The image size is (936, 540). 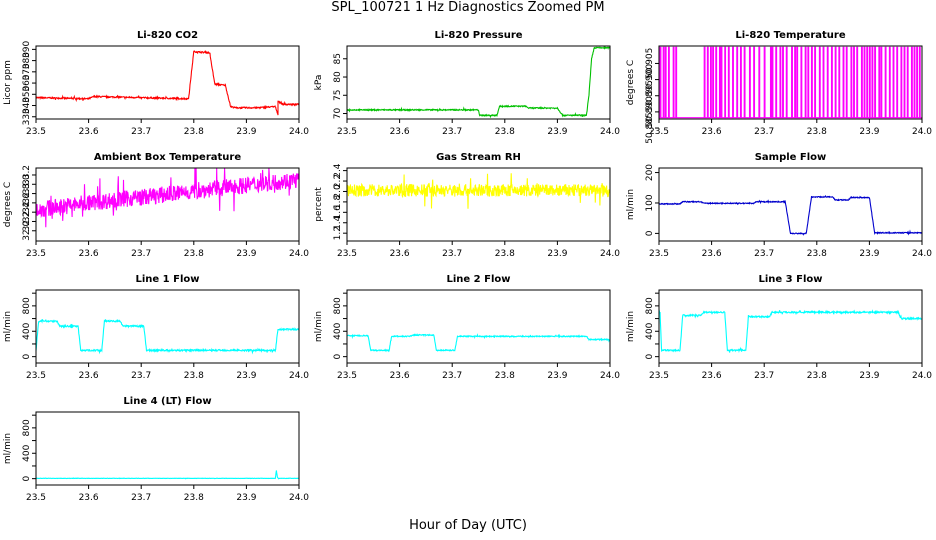 I want to click on y-tick-label: 32.6, so click(x=27, y=203).